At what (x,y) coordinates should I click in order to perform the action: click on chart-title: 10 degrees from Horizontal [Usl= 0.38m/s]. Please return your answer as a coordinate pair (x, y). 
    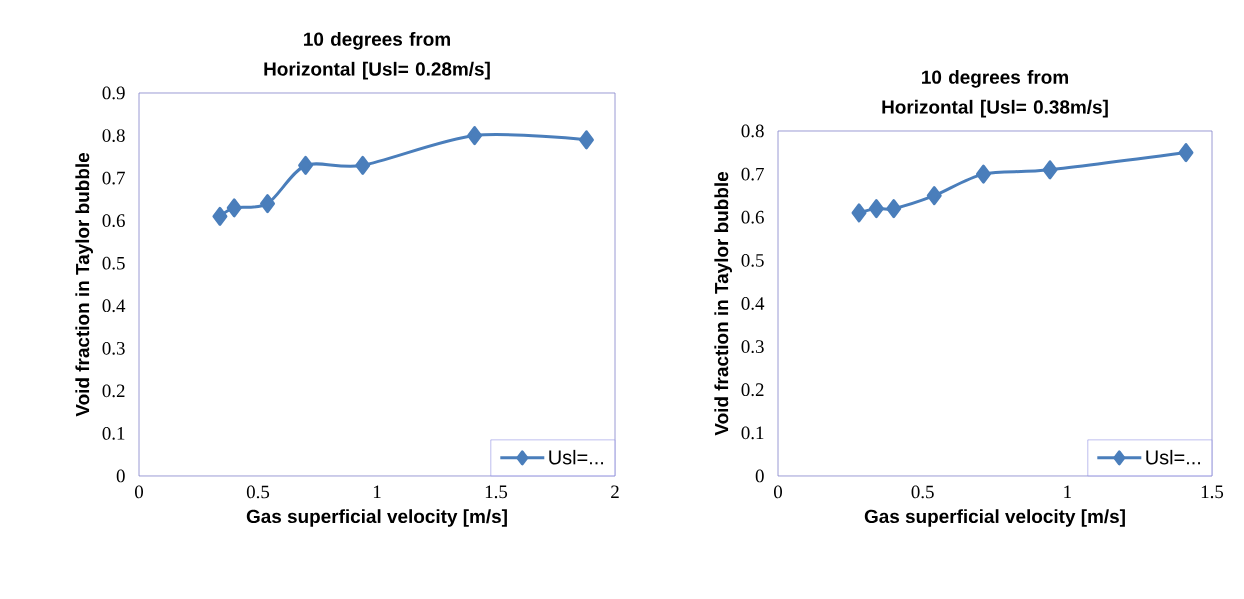
    Looking at the image, I should click on (995, 93).